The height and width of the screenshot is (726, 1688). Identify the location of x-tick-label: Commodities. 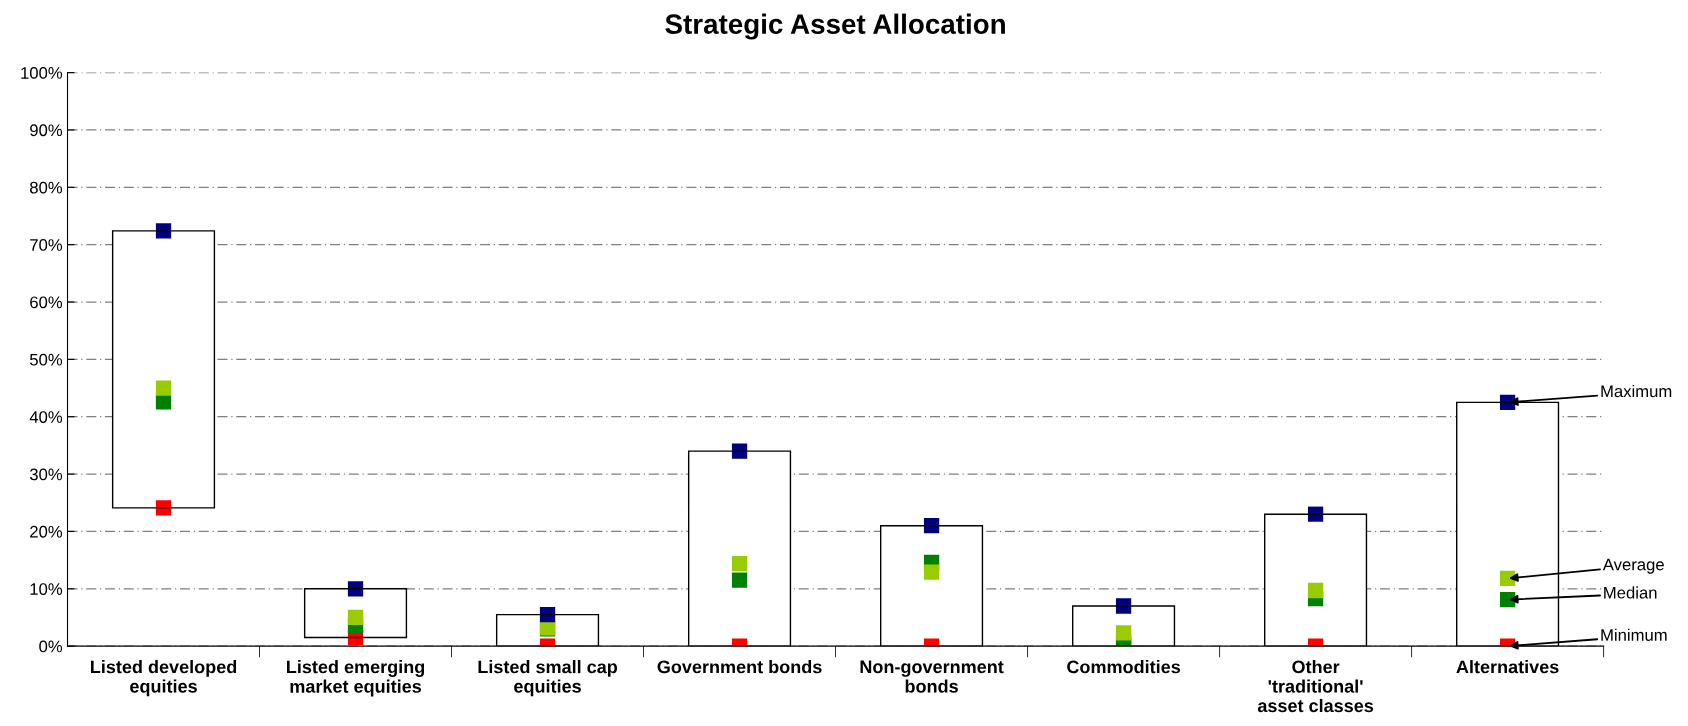
(1124, 667).